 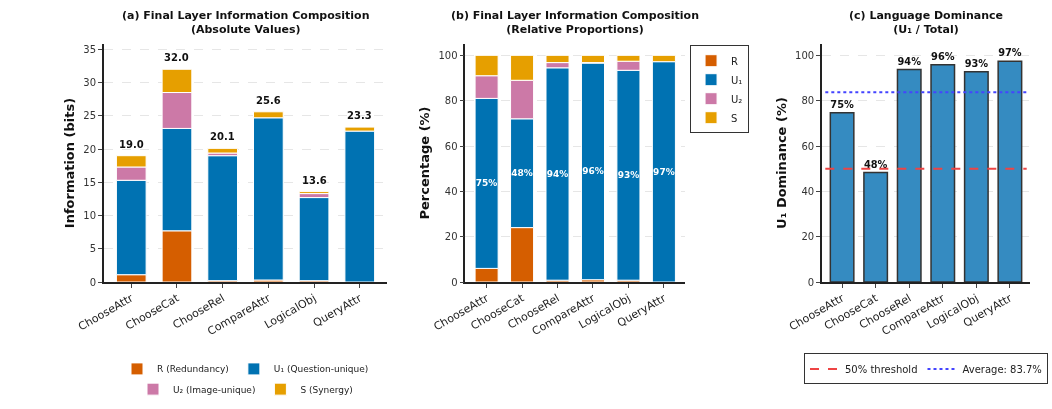 What do you see at coordinates (93, 249) in the screenshot?
I see `y-tick-label: 5` at bounding box center [93, 249].